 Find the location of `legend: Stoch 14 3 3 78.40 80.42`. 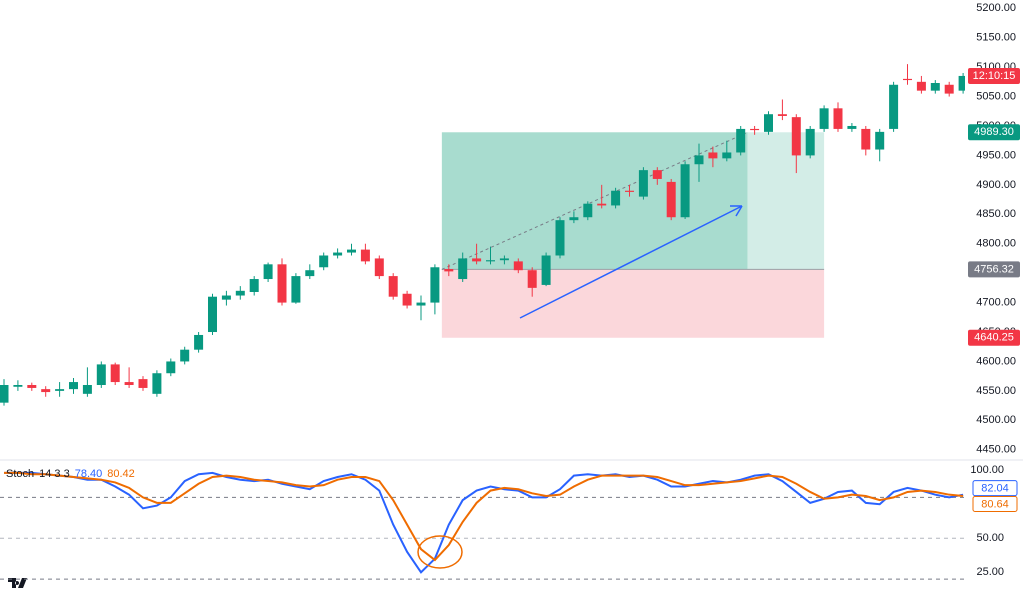

legend: Stoch 14 3 3 78.40 80.42 is located at coordinates (70, 474).